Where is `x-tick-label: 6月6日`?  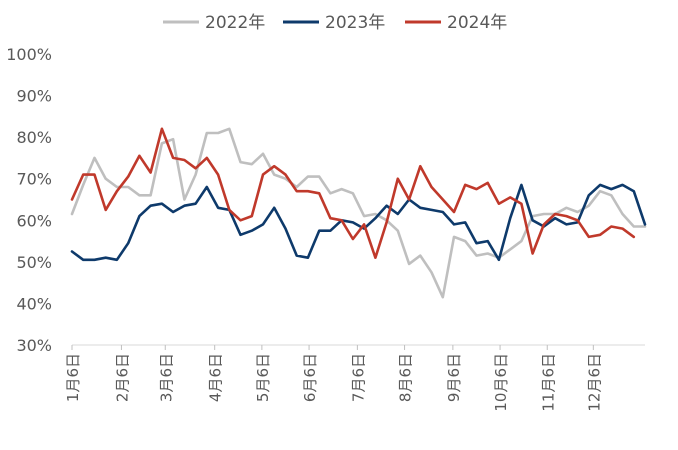 x-tick-label: 6月6日 is located at coordinates (310, 377).